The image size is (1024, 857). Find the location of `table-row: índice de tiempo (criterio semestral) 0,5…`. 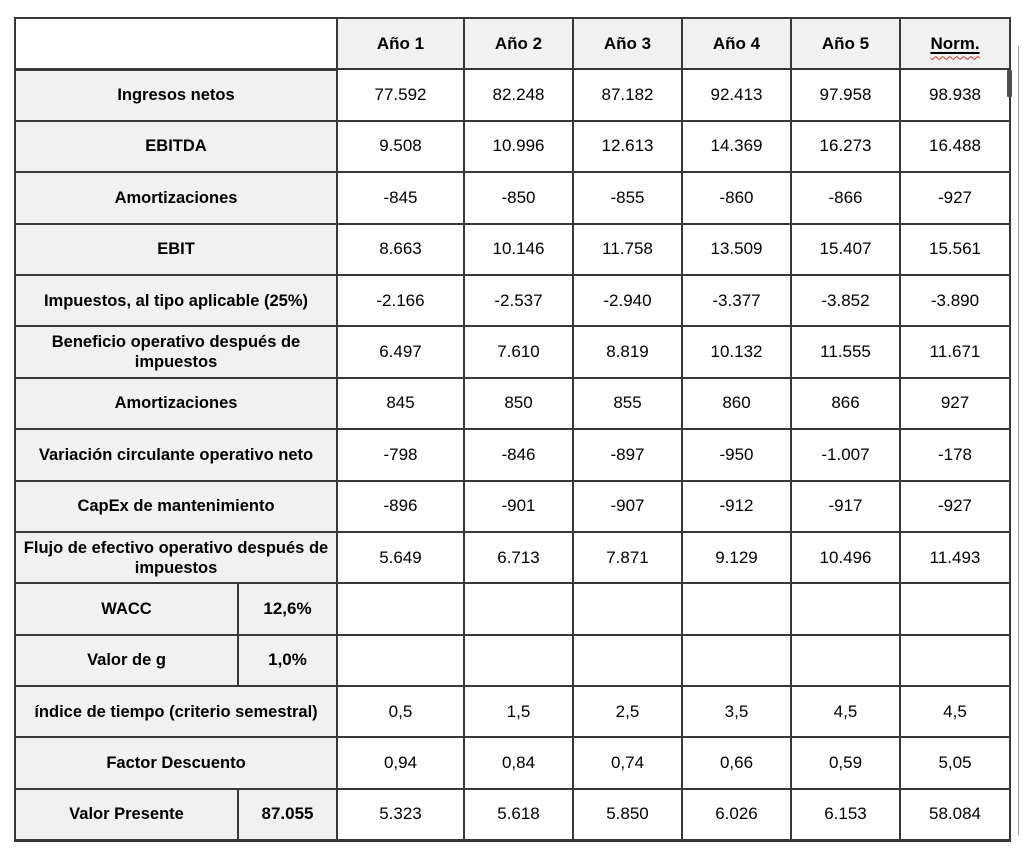

table-row: índice de tiempo (criterio semestral) 0,5… is located at coordinates (512, 712).